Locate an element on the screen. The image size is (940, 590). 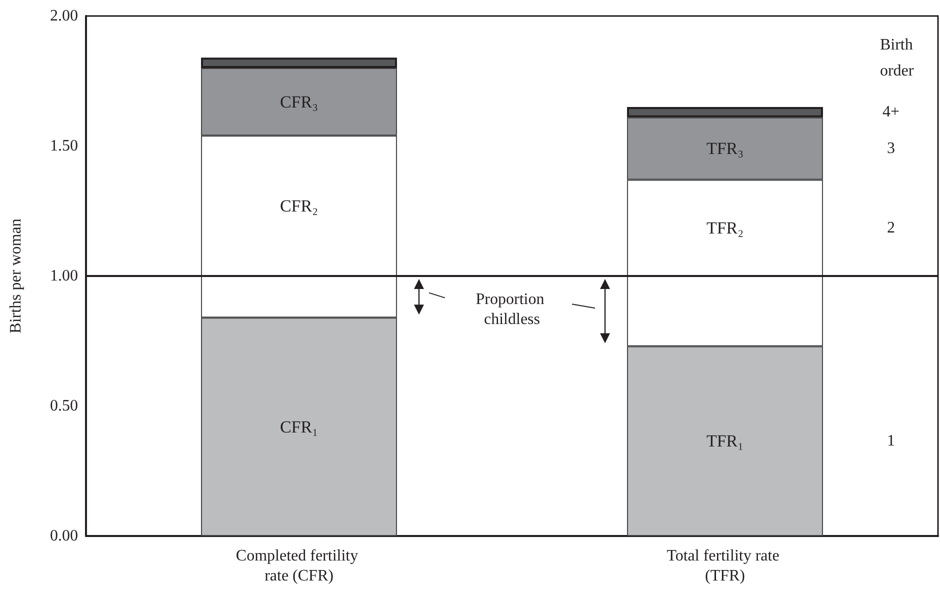
text: 2 is located at coordinates (890, 227).